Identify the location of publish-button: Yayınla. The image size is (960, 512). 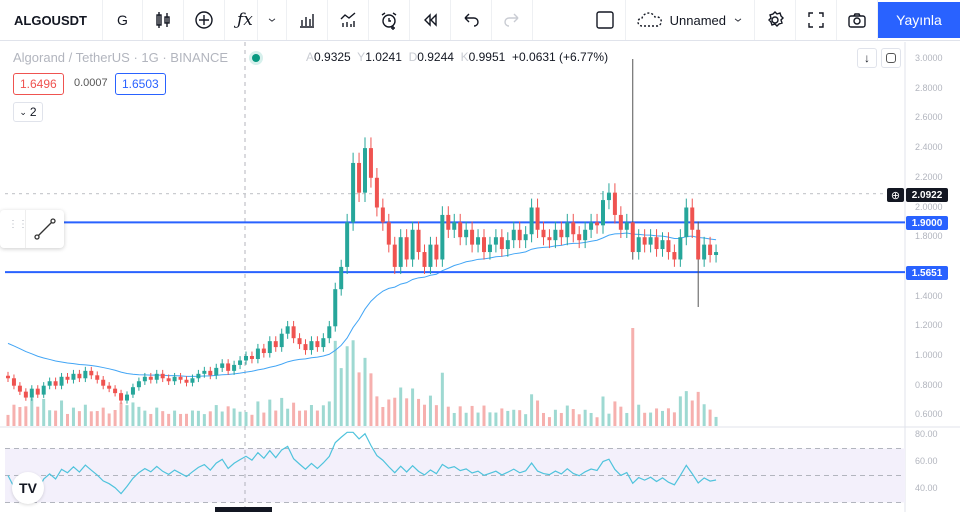
(919, 20).